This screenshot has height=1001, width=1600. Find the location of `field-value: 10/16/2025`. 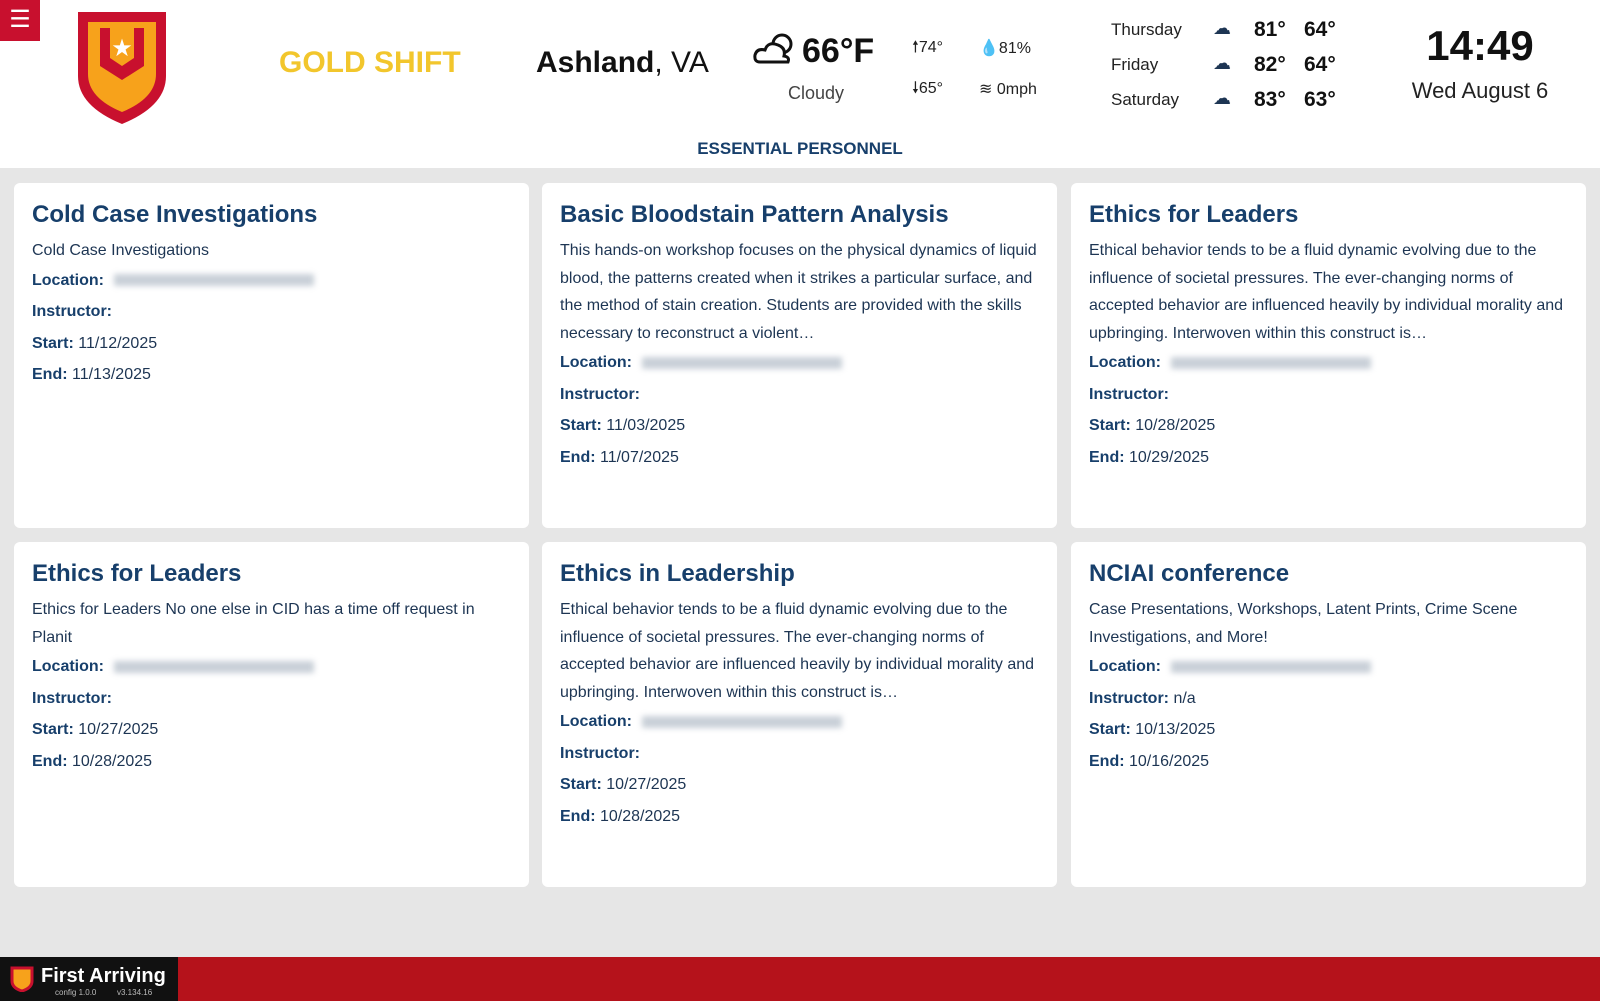

field-value: 10/16/2025 is located at coordinates (1169, 761).